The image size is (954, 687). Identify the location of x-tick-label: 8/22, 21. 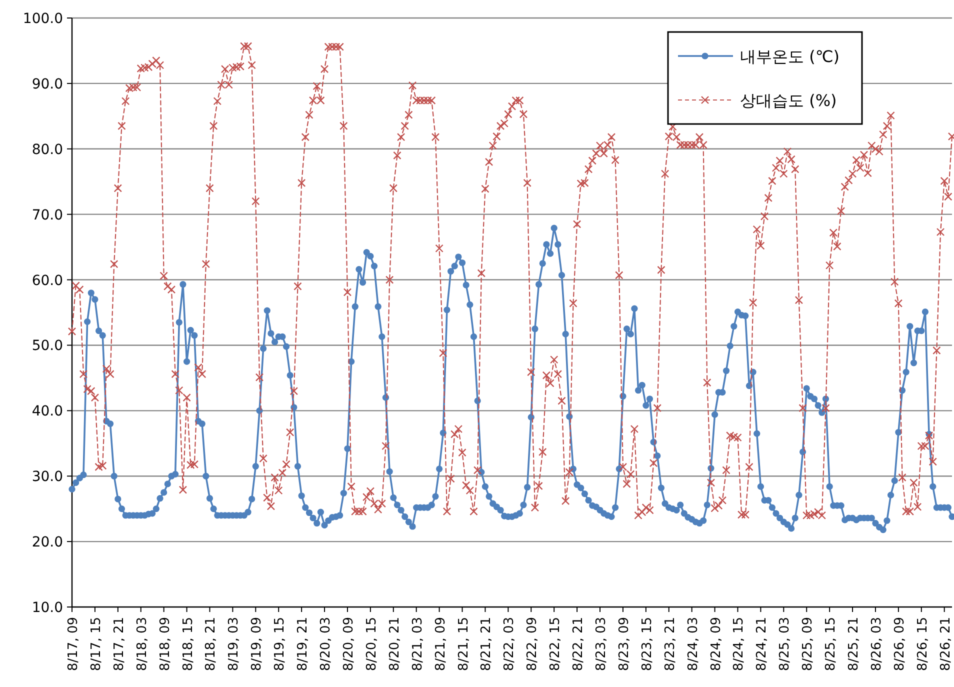
(578, 644).